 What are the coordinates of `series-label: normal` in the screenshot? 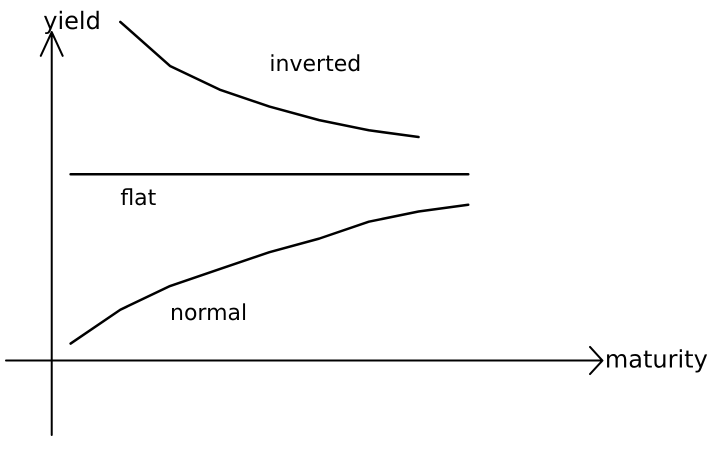 It's located at (209, 313).